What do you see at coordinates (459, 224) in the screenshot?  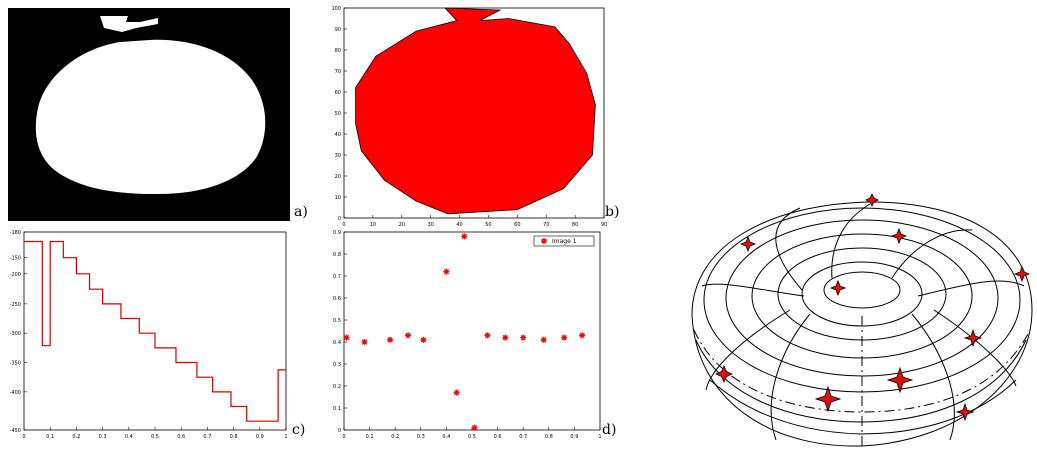 I see `x-tick-label: 40` at bounding box center [459, 224].